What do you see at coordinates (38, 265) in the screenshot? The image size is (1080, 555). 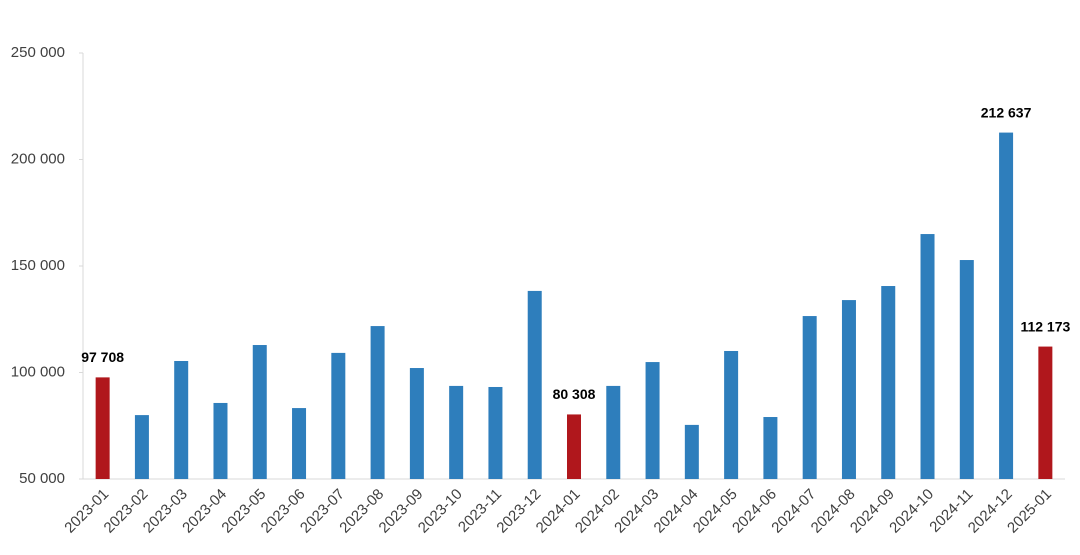 I see `y-tick-label: 150 000` at bounding box center [38, 265].